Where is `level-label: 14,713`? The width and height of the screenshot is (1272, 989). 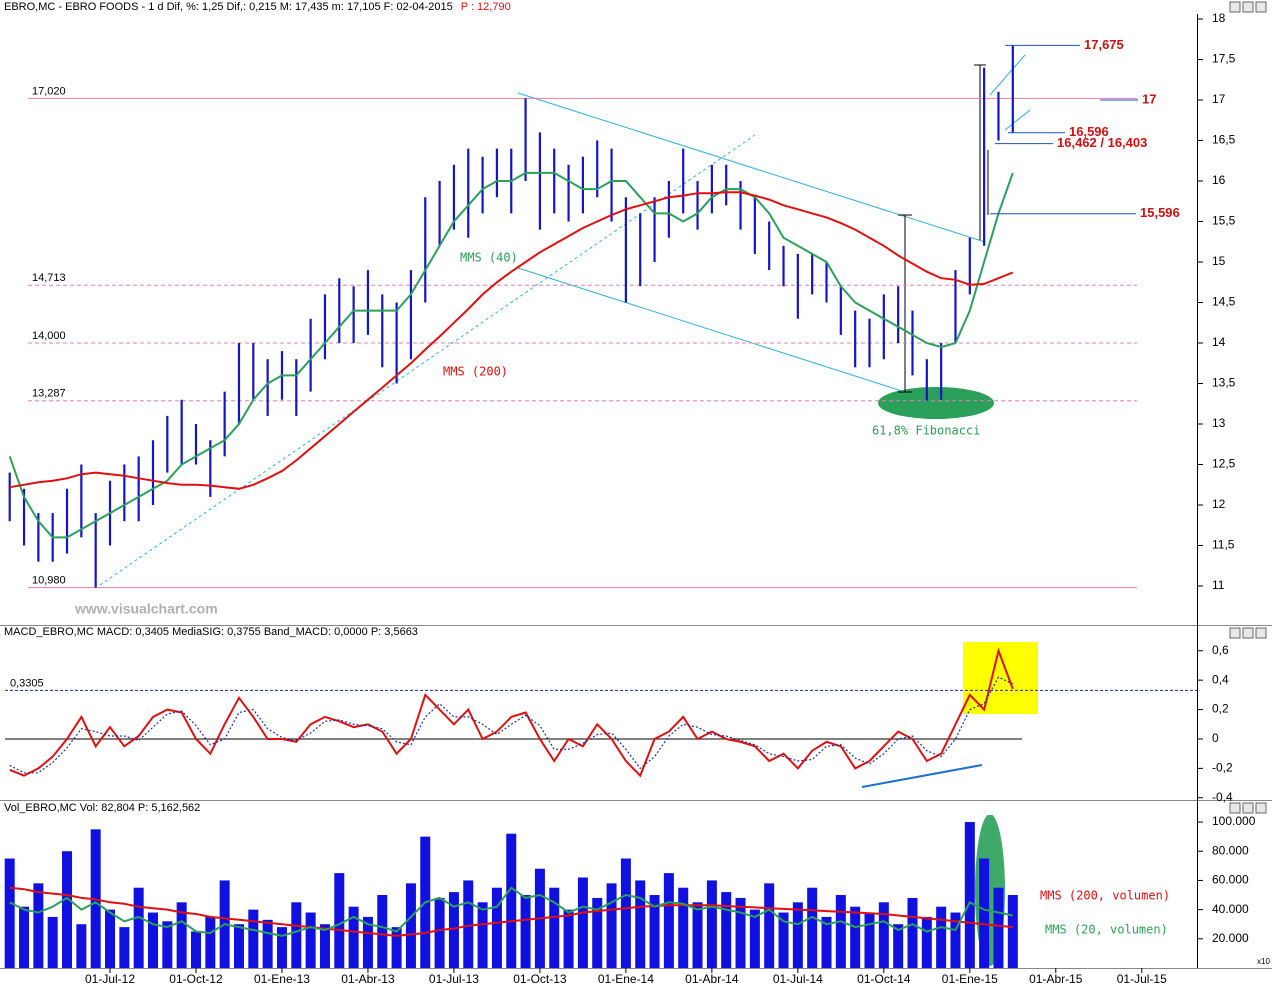
level-label: 14,713 is located at coordinates (49, 278).